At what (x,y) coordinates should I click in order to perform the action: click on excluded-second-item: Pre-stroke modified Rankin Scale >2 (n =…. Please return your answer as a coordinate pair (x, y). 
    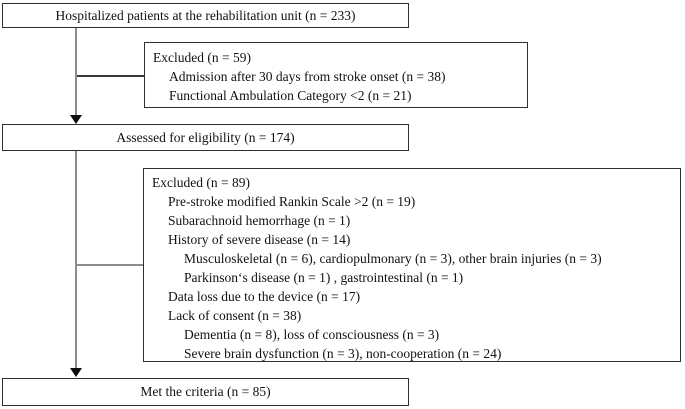
    Looking at the image, I should click on (292, 201).